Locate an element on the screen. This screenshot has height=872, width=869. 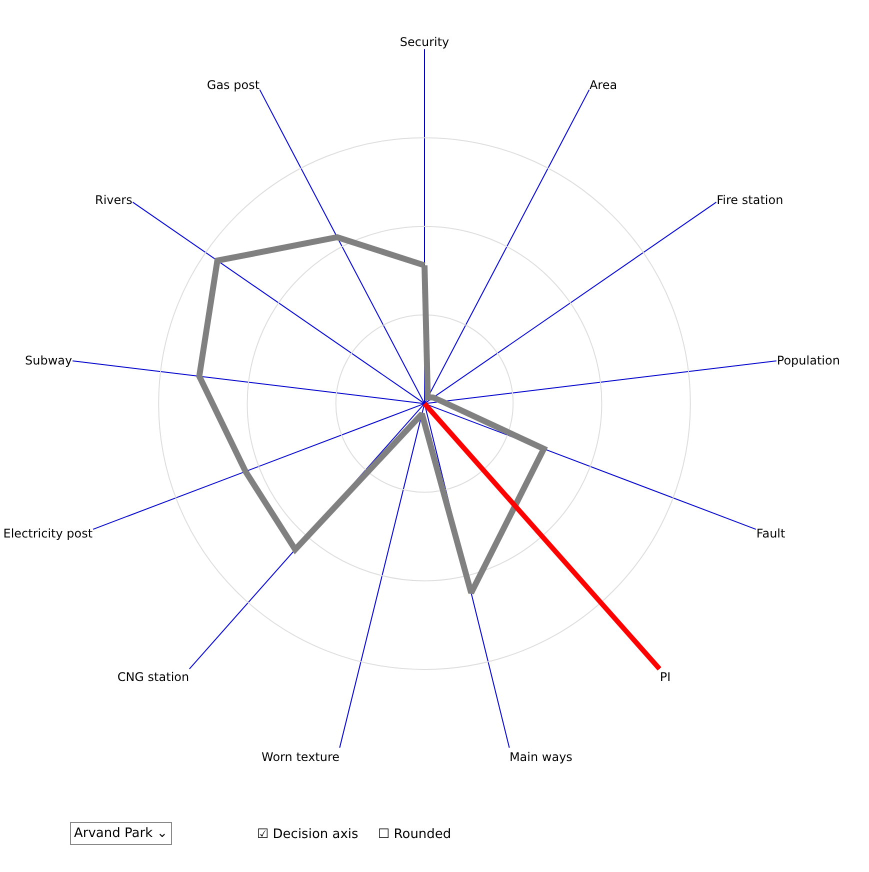
spoke-label: Fire station is located at coordinates (750, 200).